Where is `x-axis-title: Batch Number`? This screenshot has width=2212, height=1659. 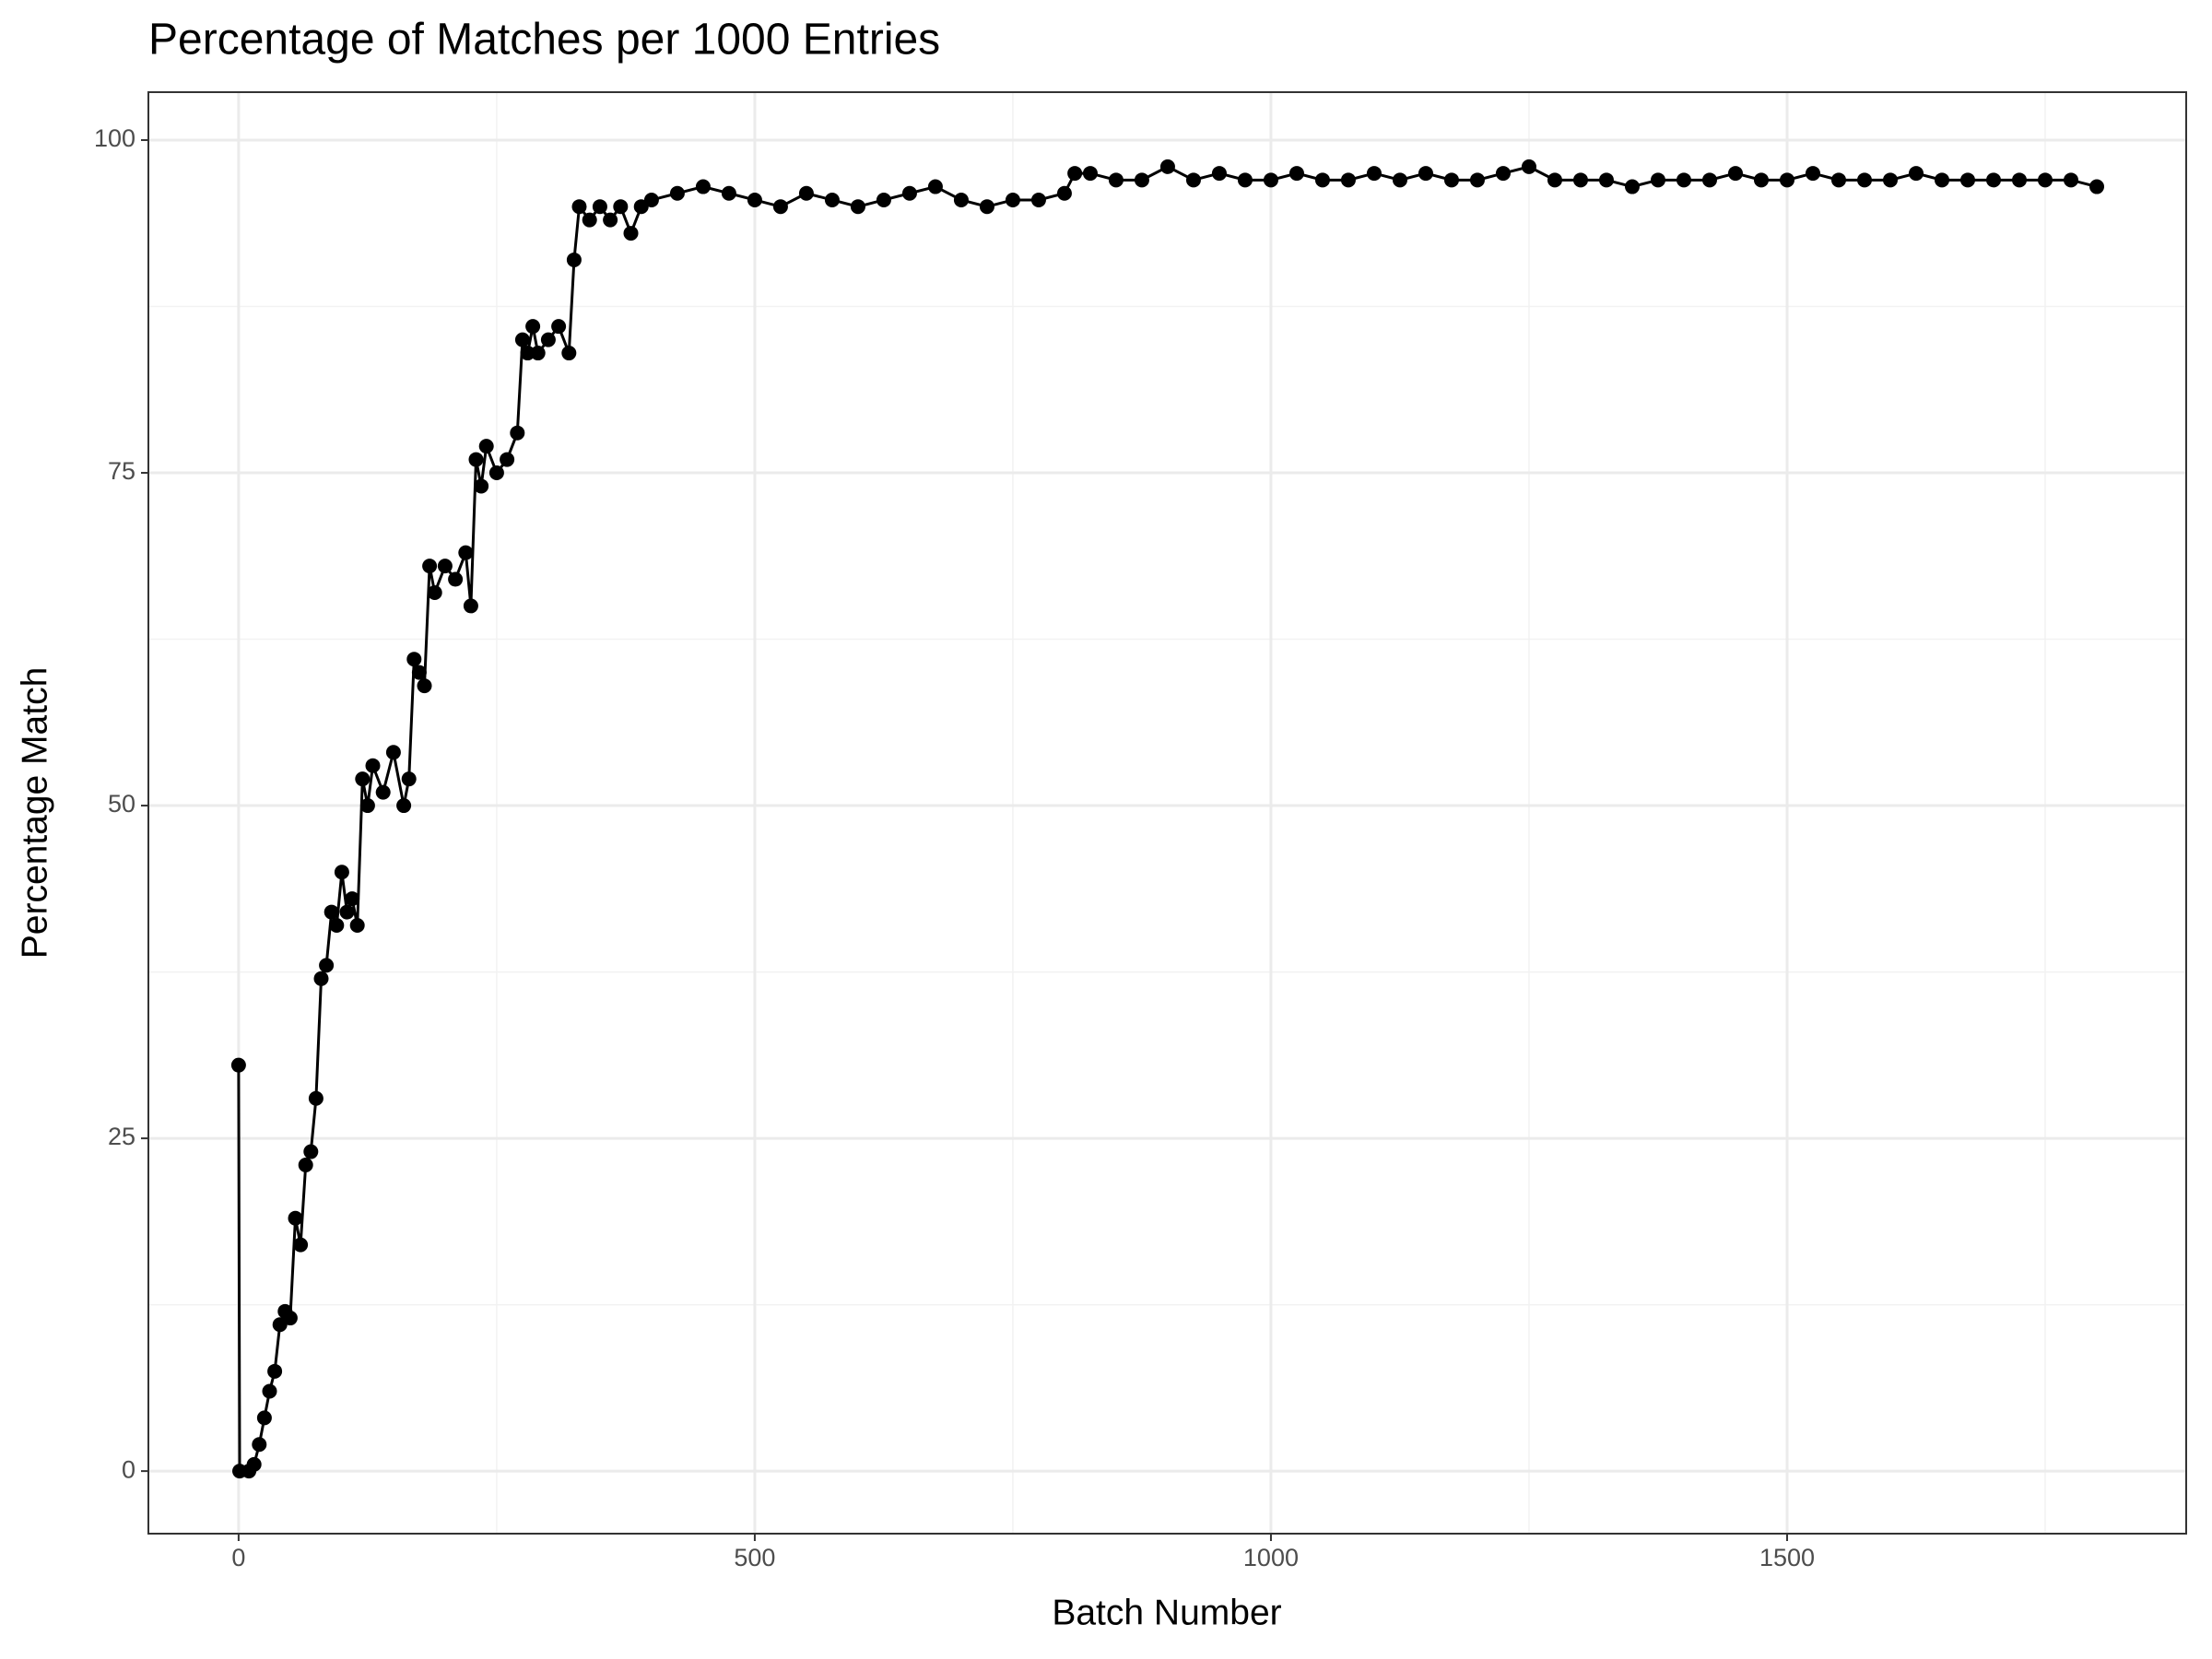
x-axis-title: Batch Number is located at coordinates (1166, 1612).